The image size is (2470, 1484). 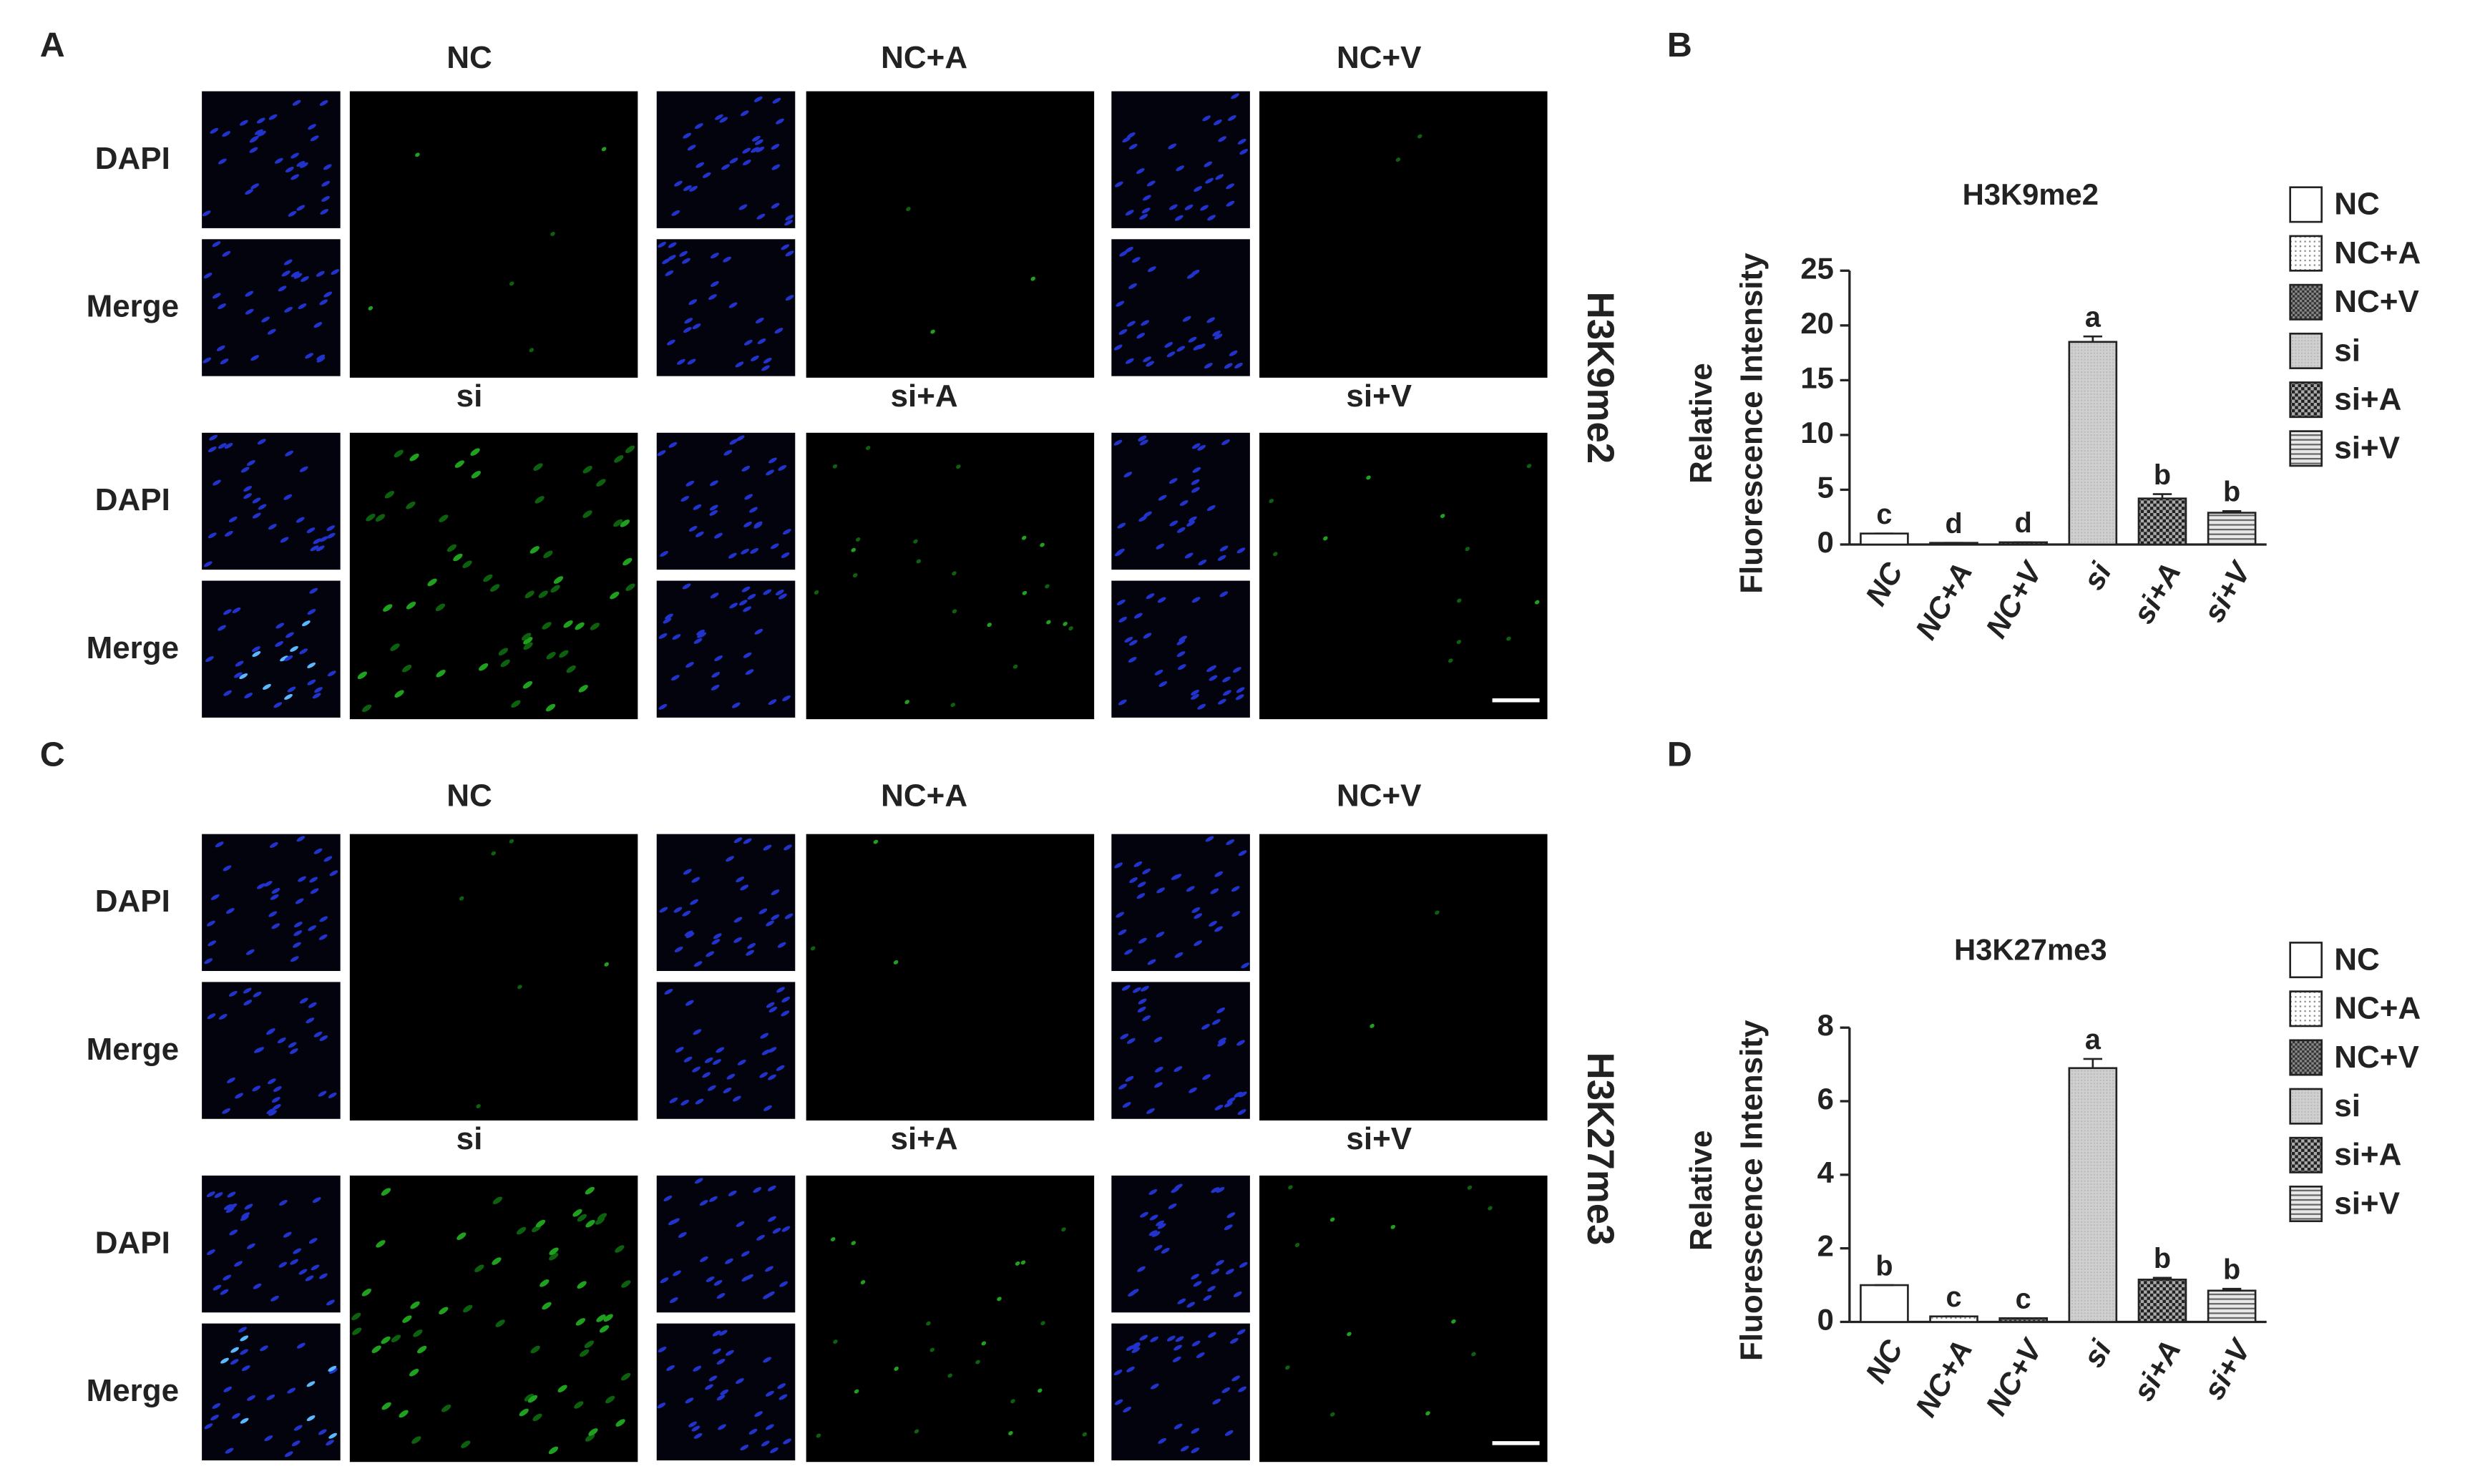 I want to click on error-bar, so click(x=2232, y=1289).